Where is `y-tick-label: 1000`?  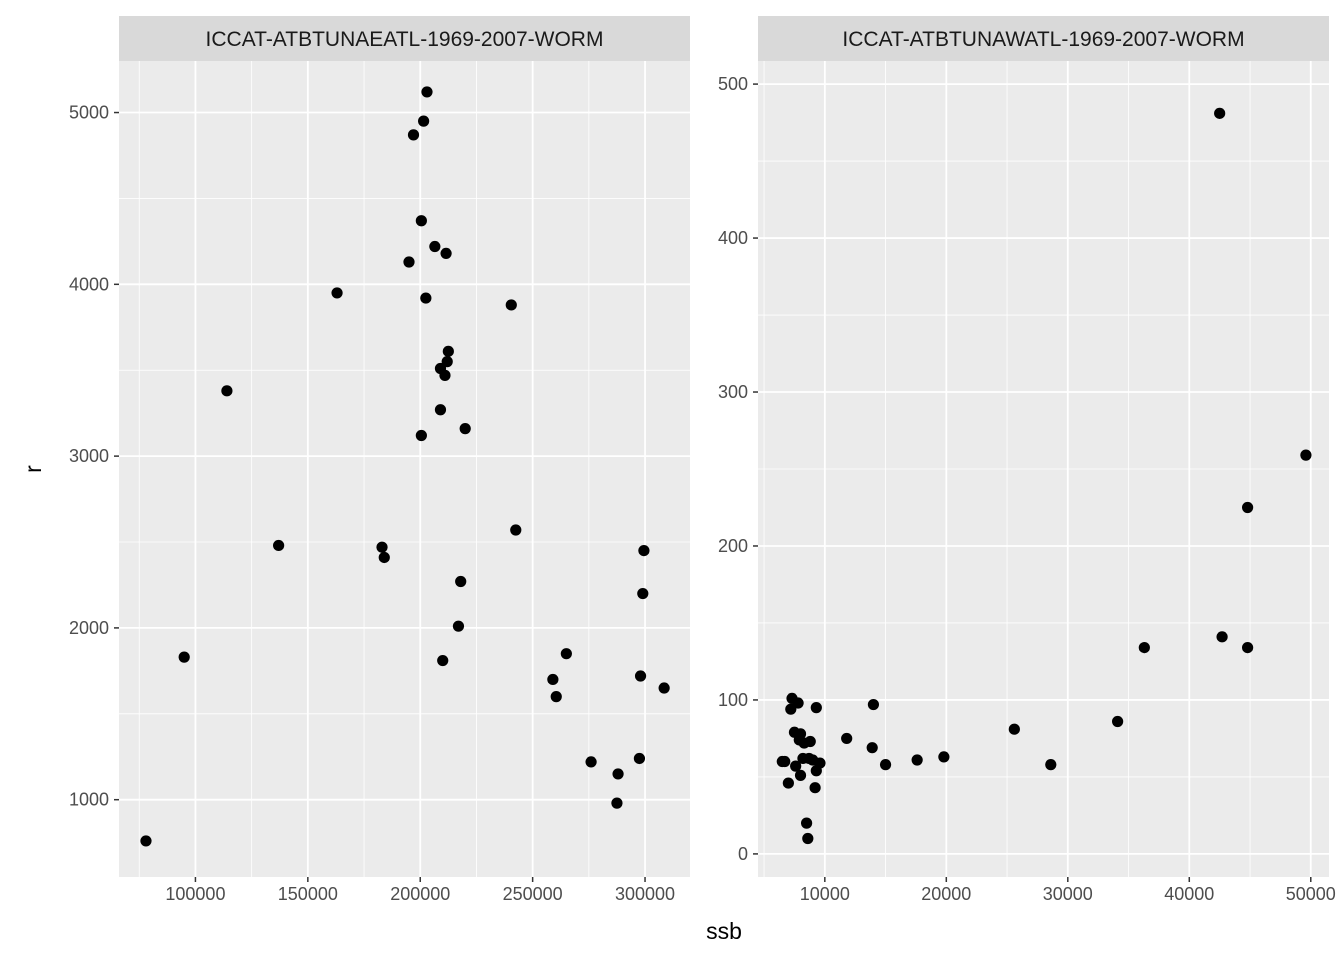 y-tick-label: 1000 is located at coordinates (89, 800).